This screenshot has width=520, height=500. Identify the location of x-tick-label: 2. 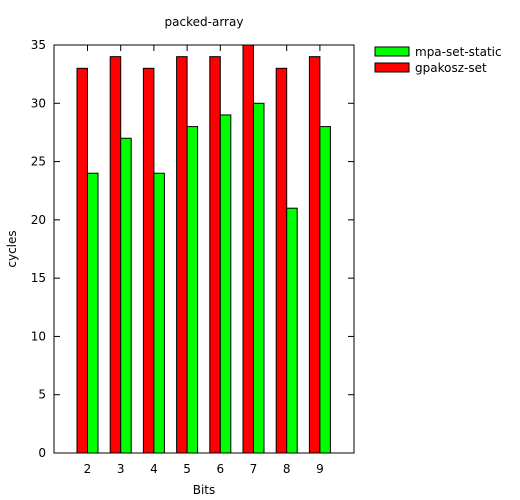
(88, 469).